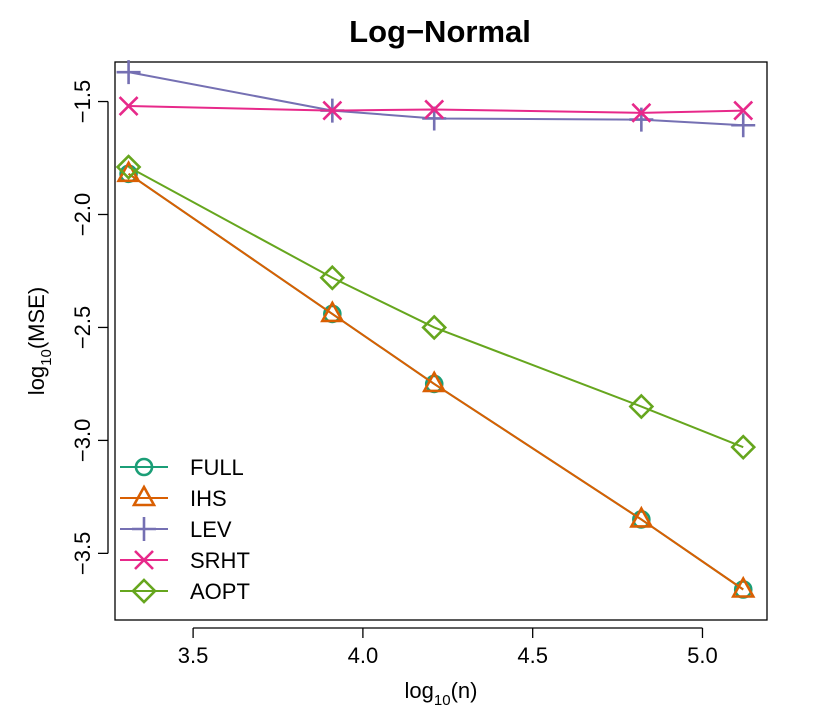 The image size is (830, 727). Describe the element at coordinates (144, 560) in the screenshot. I see `legend-marker-srht` at that location.